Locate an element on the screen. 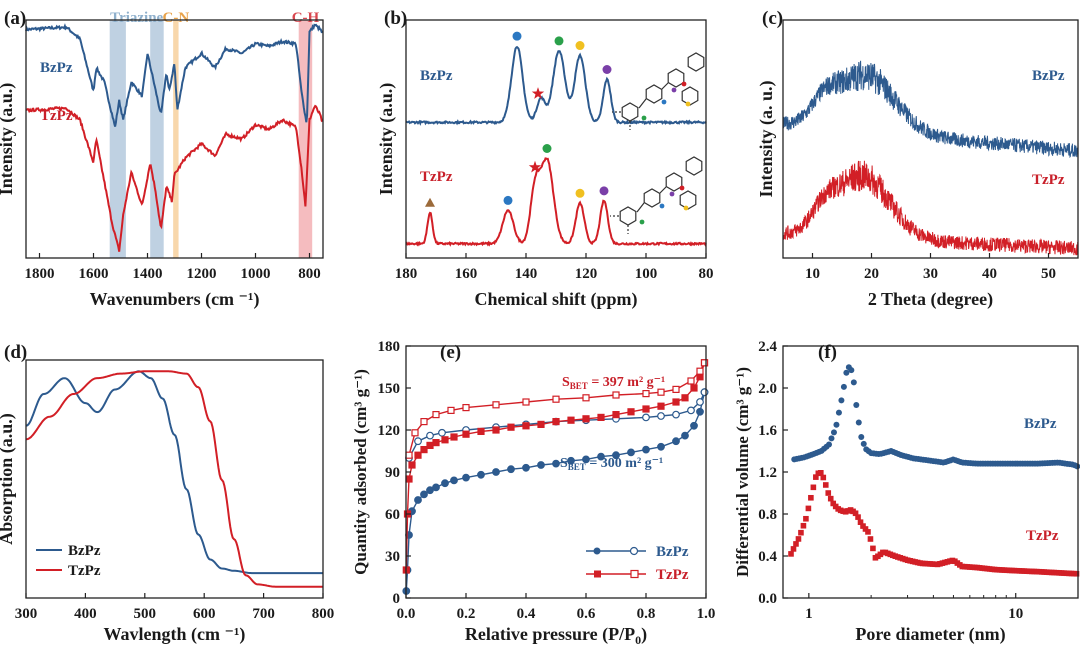 This screenshot has height=647, width=1080. structure-tzpz is located at coordinates (656, 195).